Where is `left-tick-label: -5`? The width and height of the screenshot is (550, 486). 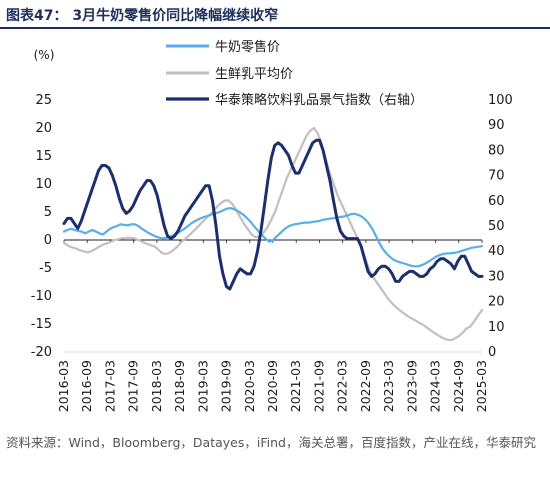
left-tick-label: -5 is located at coordinates (45, 268).